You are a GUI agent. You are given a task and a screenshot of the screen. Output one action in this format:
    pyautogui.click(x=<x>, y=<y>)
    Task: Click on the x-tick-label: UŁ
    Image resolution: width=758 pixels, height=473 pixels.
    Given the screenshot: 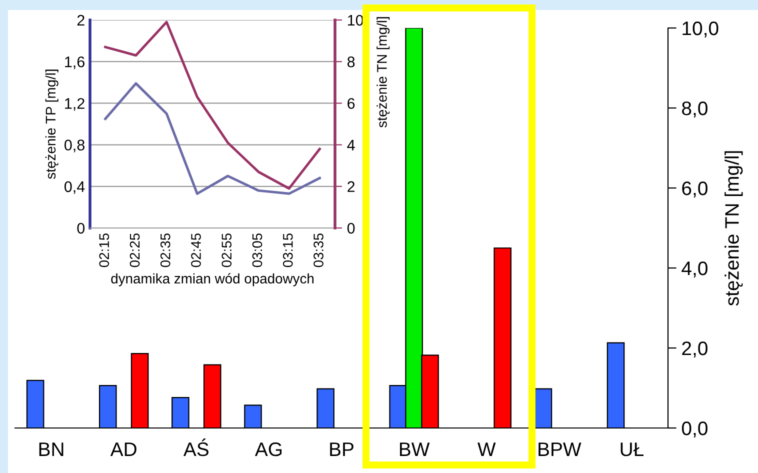 What is the action you would take?
    pyautogui.click(x=632, y=449)
    